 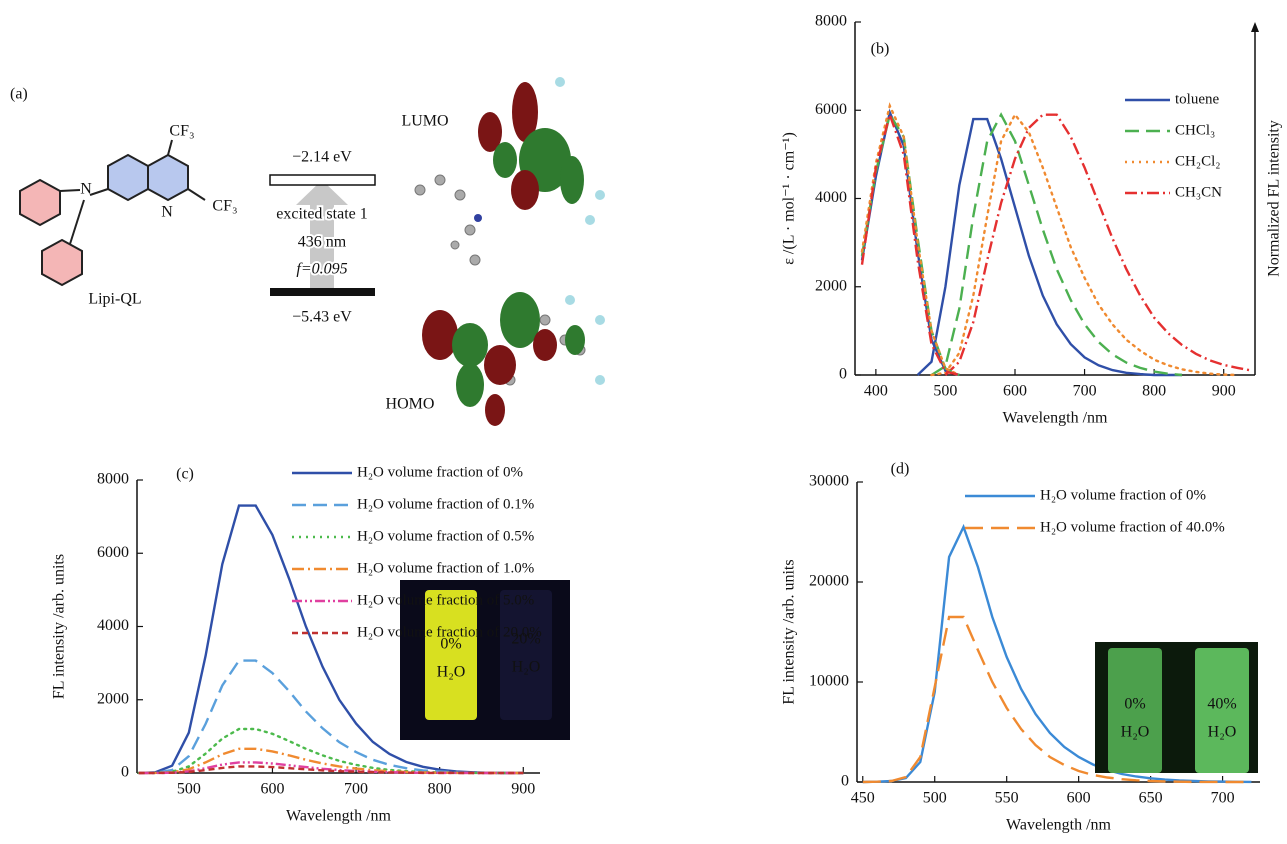 What do you see at coordinates (19, 94) in the screenshot?
I see `panel-label: (a)` at bounding box center [19, 94].